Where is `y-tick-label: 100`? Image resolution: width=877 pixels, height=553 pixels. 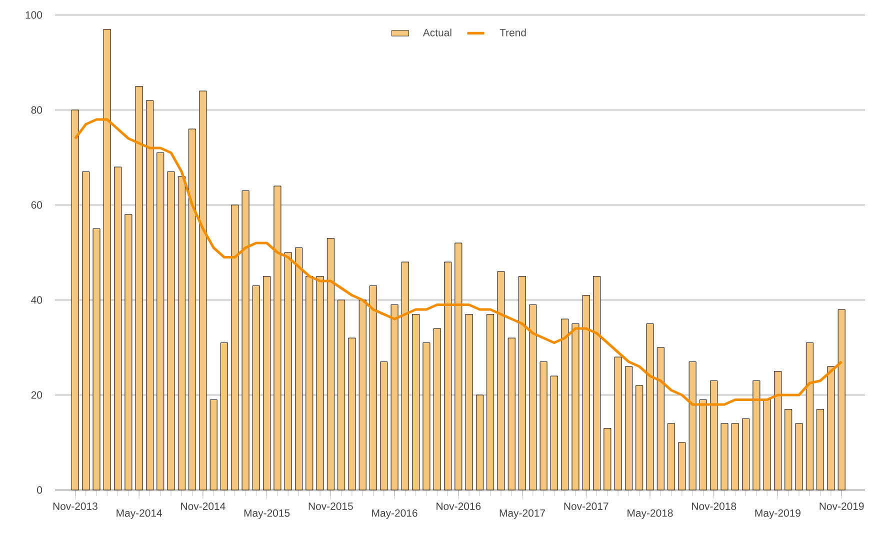 y-tick-label: 100 is located at coordinates (34, 15).